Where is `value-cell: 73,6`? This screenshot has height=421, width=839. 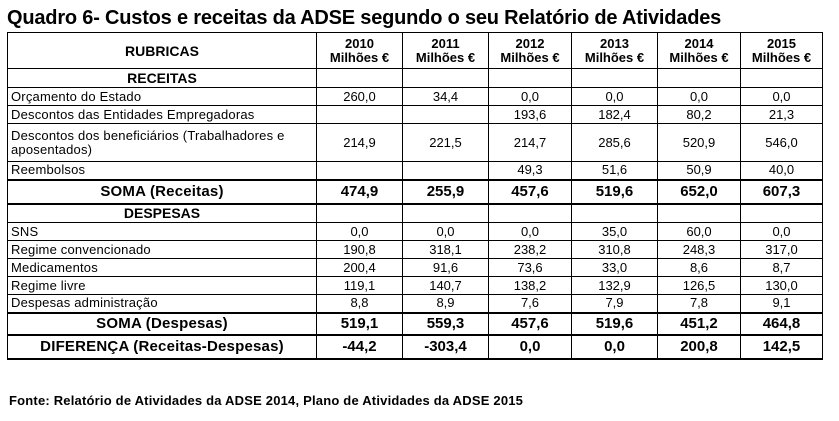
value-cell: 73,6 is located at coordinates (530, 267).